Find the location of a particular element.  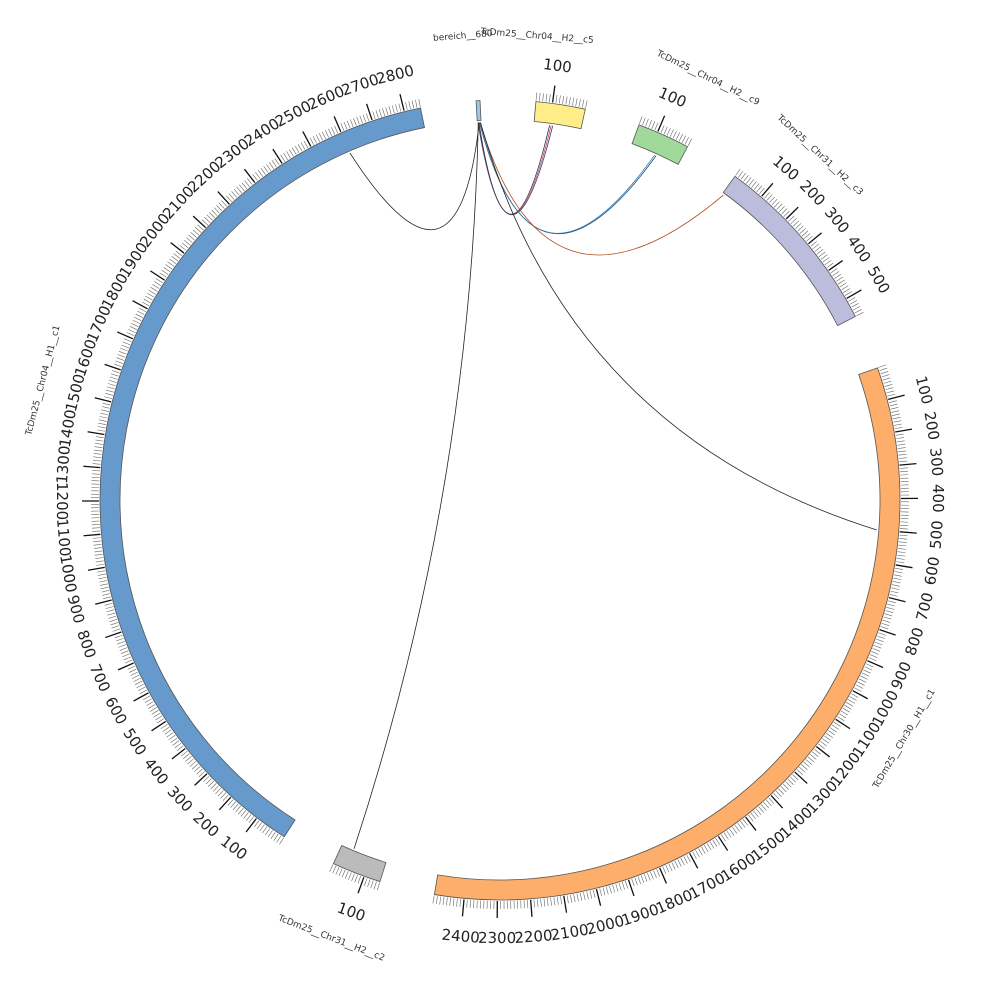

tick-label: 900 is located at coordinates (901, 675).